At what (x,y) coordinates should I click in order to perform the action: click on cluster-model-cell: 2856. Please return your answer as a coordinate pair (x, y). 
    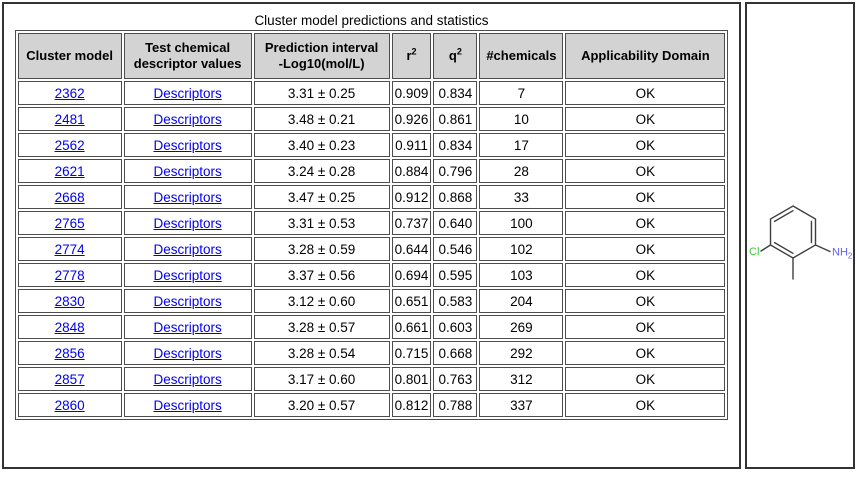
    Looking at the image, I should click on (69, 353).